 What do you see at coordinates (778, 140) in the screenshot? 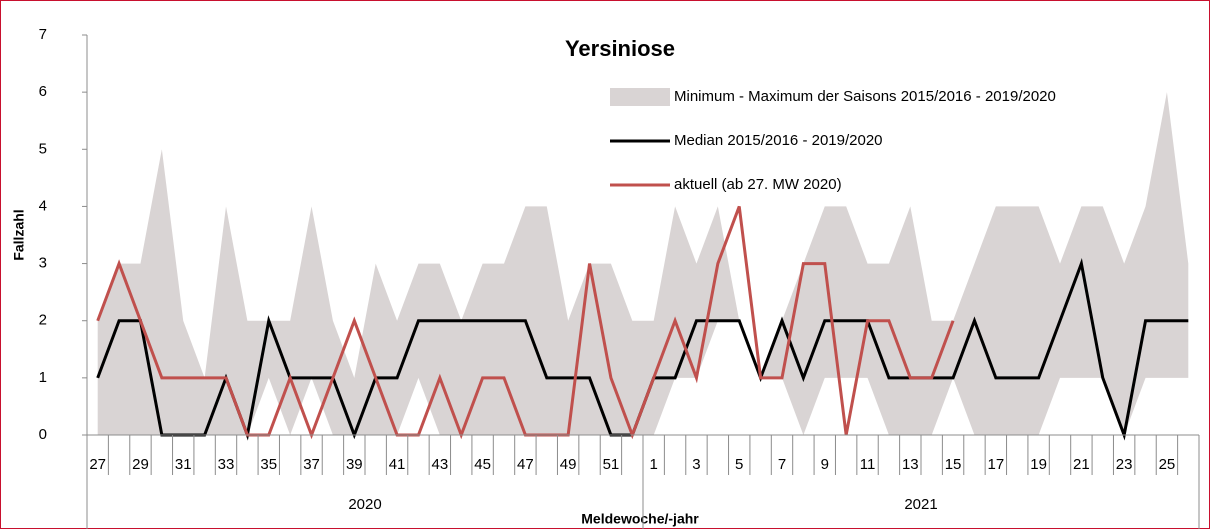
I see `legend-label: Median 2015/2016 - 2019/2020` at bounding box center [778, 140].